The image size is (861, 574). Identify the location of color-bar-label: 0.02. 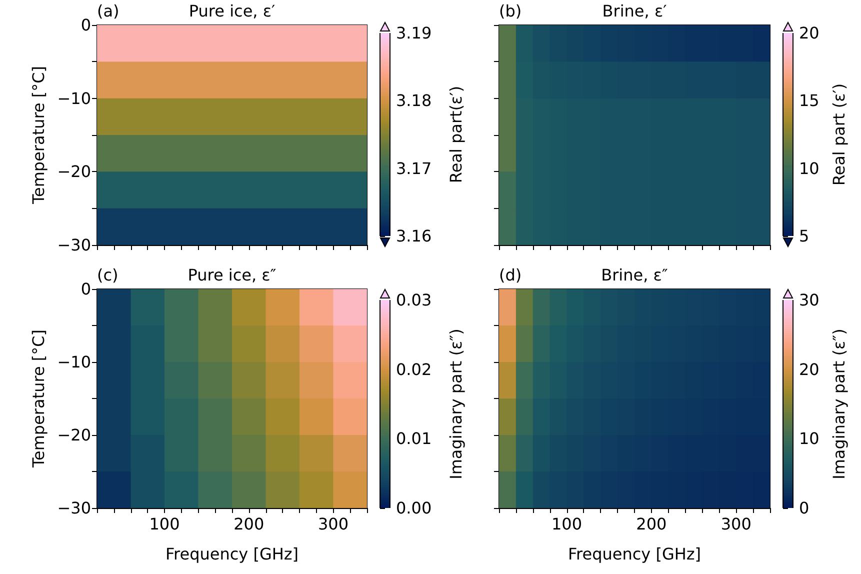
(414, 369).